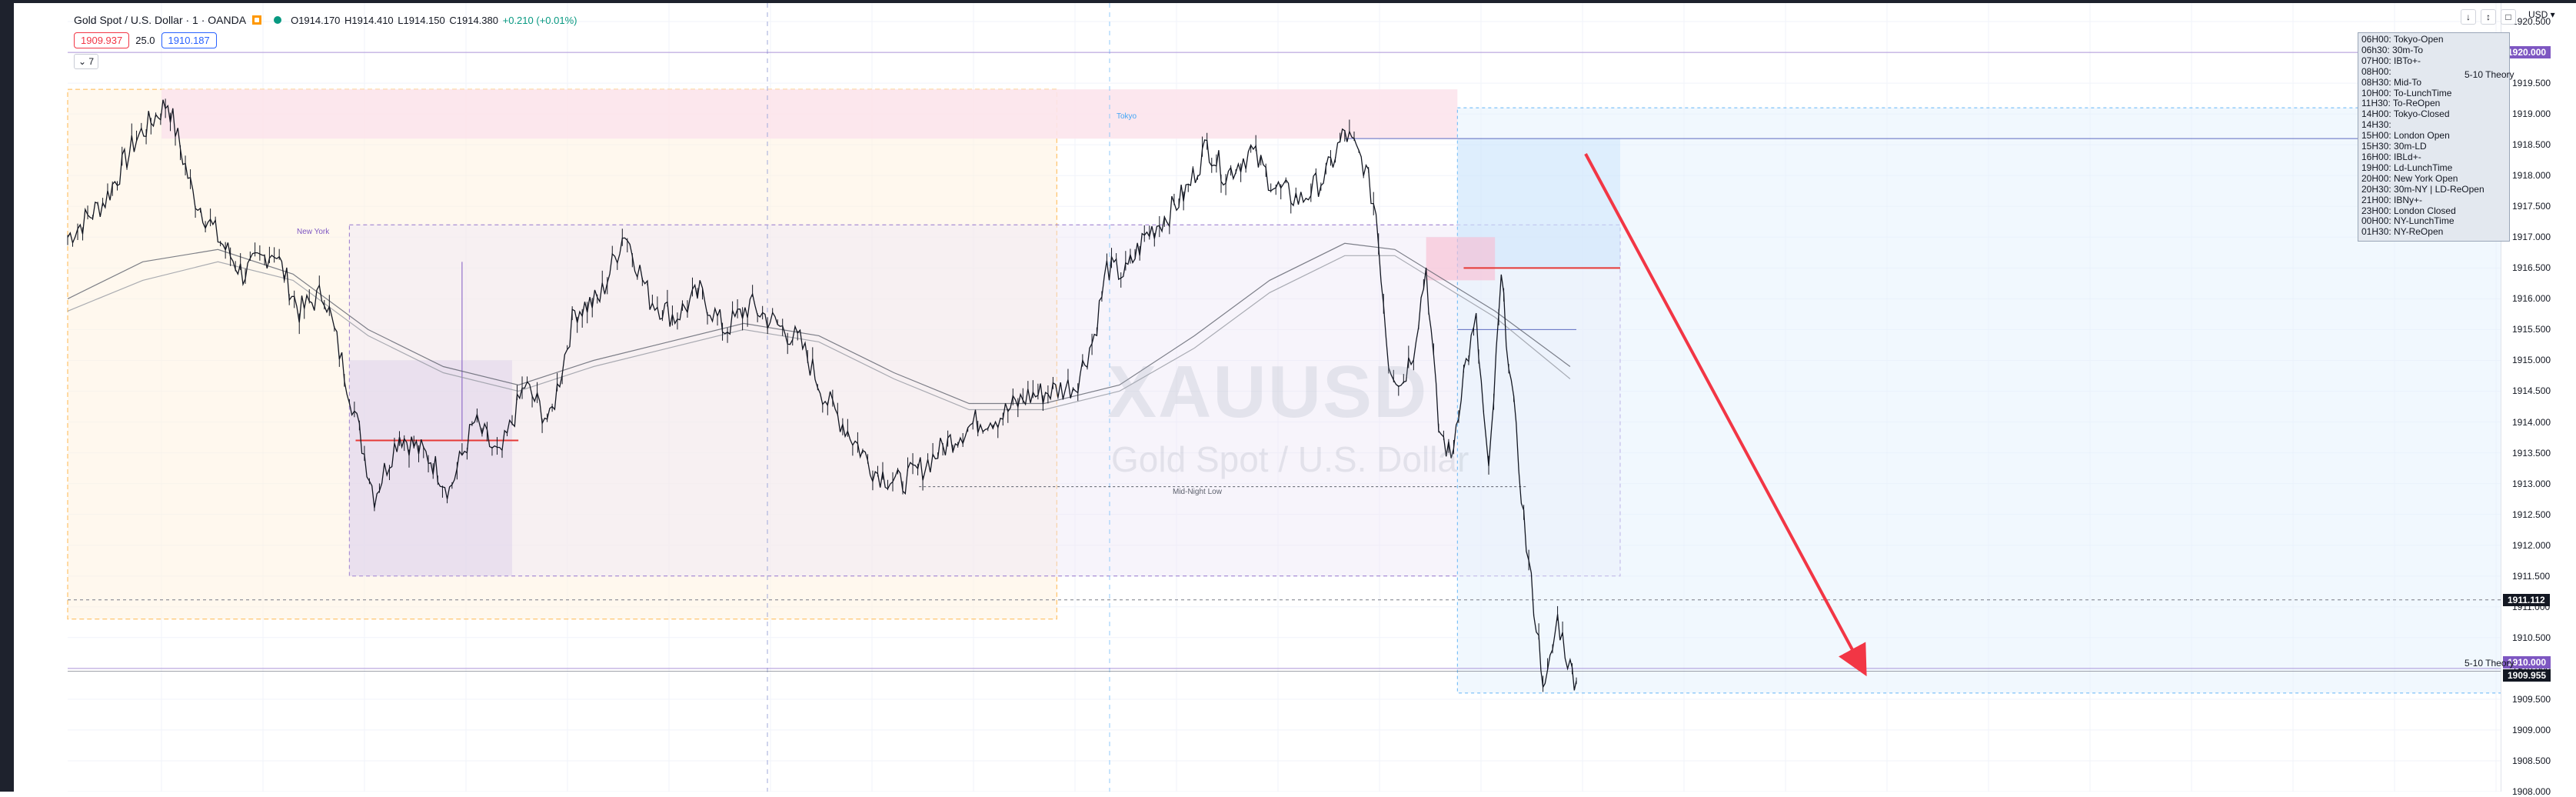  Describe the element at coordinates (1197, 492) in the screenshot. I see `mid-night-low-label: Mid-Night Low` at that location.